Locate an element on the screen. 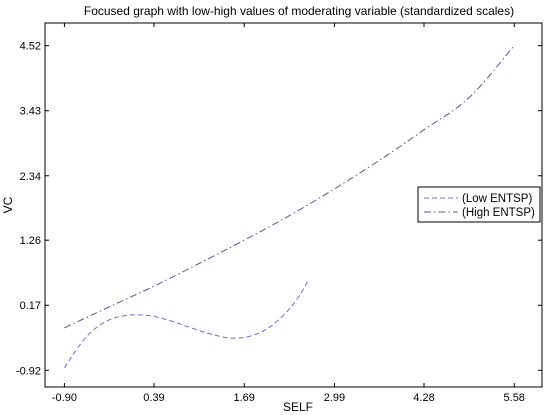 The image size is (550, 415). x-tick-label: 2.99 is located at coordinates (334, 398).